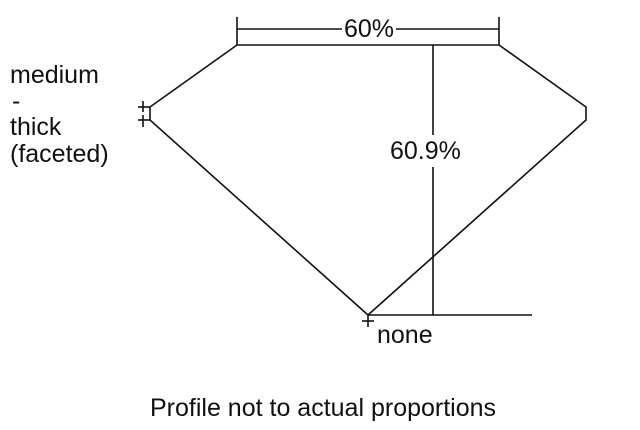 Image resolution: width=640 pixels, height=430 pixels. Describe the element at coordinates (36, 127) in the screenshot. I see `girdle-label-line-3: thick` at that location.